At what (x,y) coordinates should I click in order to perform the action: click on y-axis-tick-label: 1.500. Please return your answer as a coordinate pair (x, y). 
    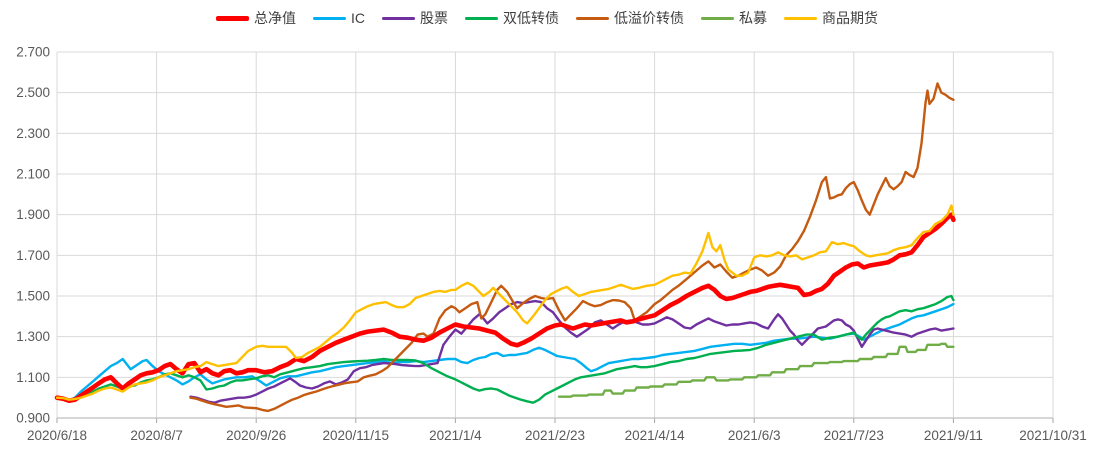
    Looking at the image, I should click on (33, 296).